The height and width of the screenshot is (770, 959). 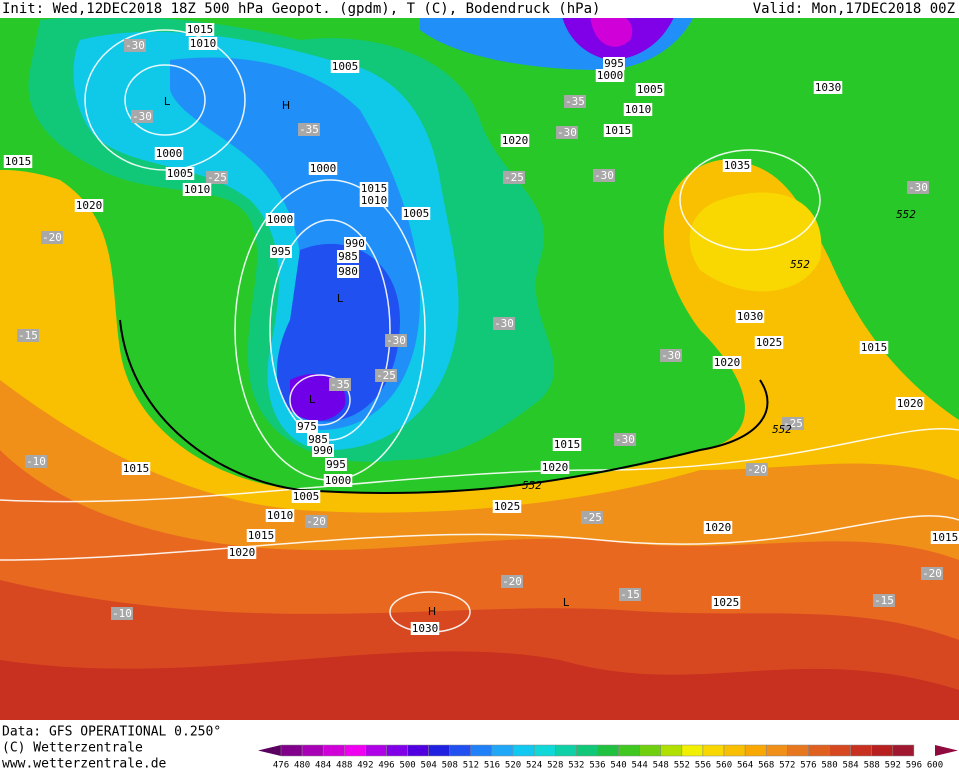 What do you see at coordinates (737, 165) in the screenshot?
I see `isobar-label: 1035` at bounding box center [737, 165].